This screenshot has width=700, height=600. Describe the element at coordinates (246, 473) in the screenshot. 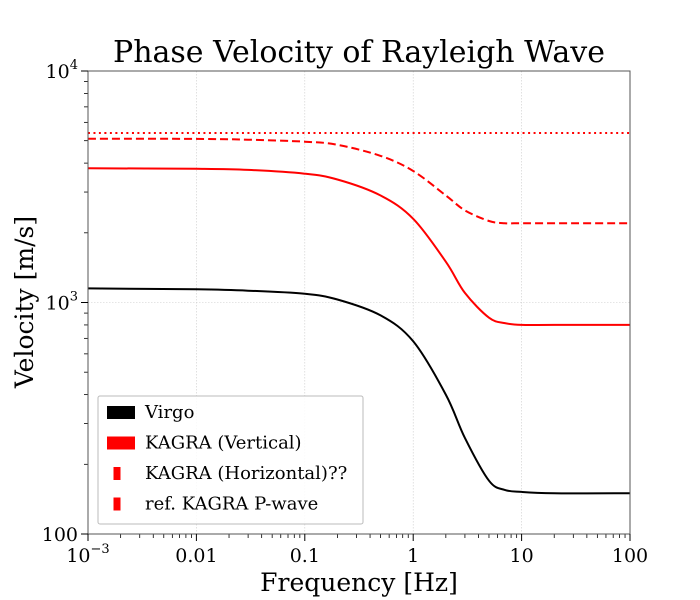

I see `legend-label-3: KAGRA (Horizontal)??` at that location.